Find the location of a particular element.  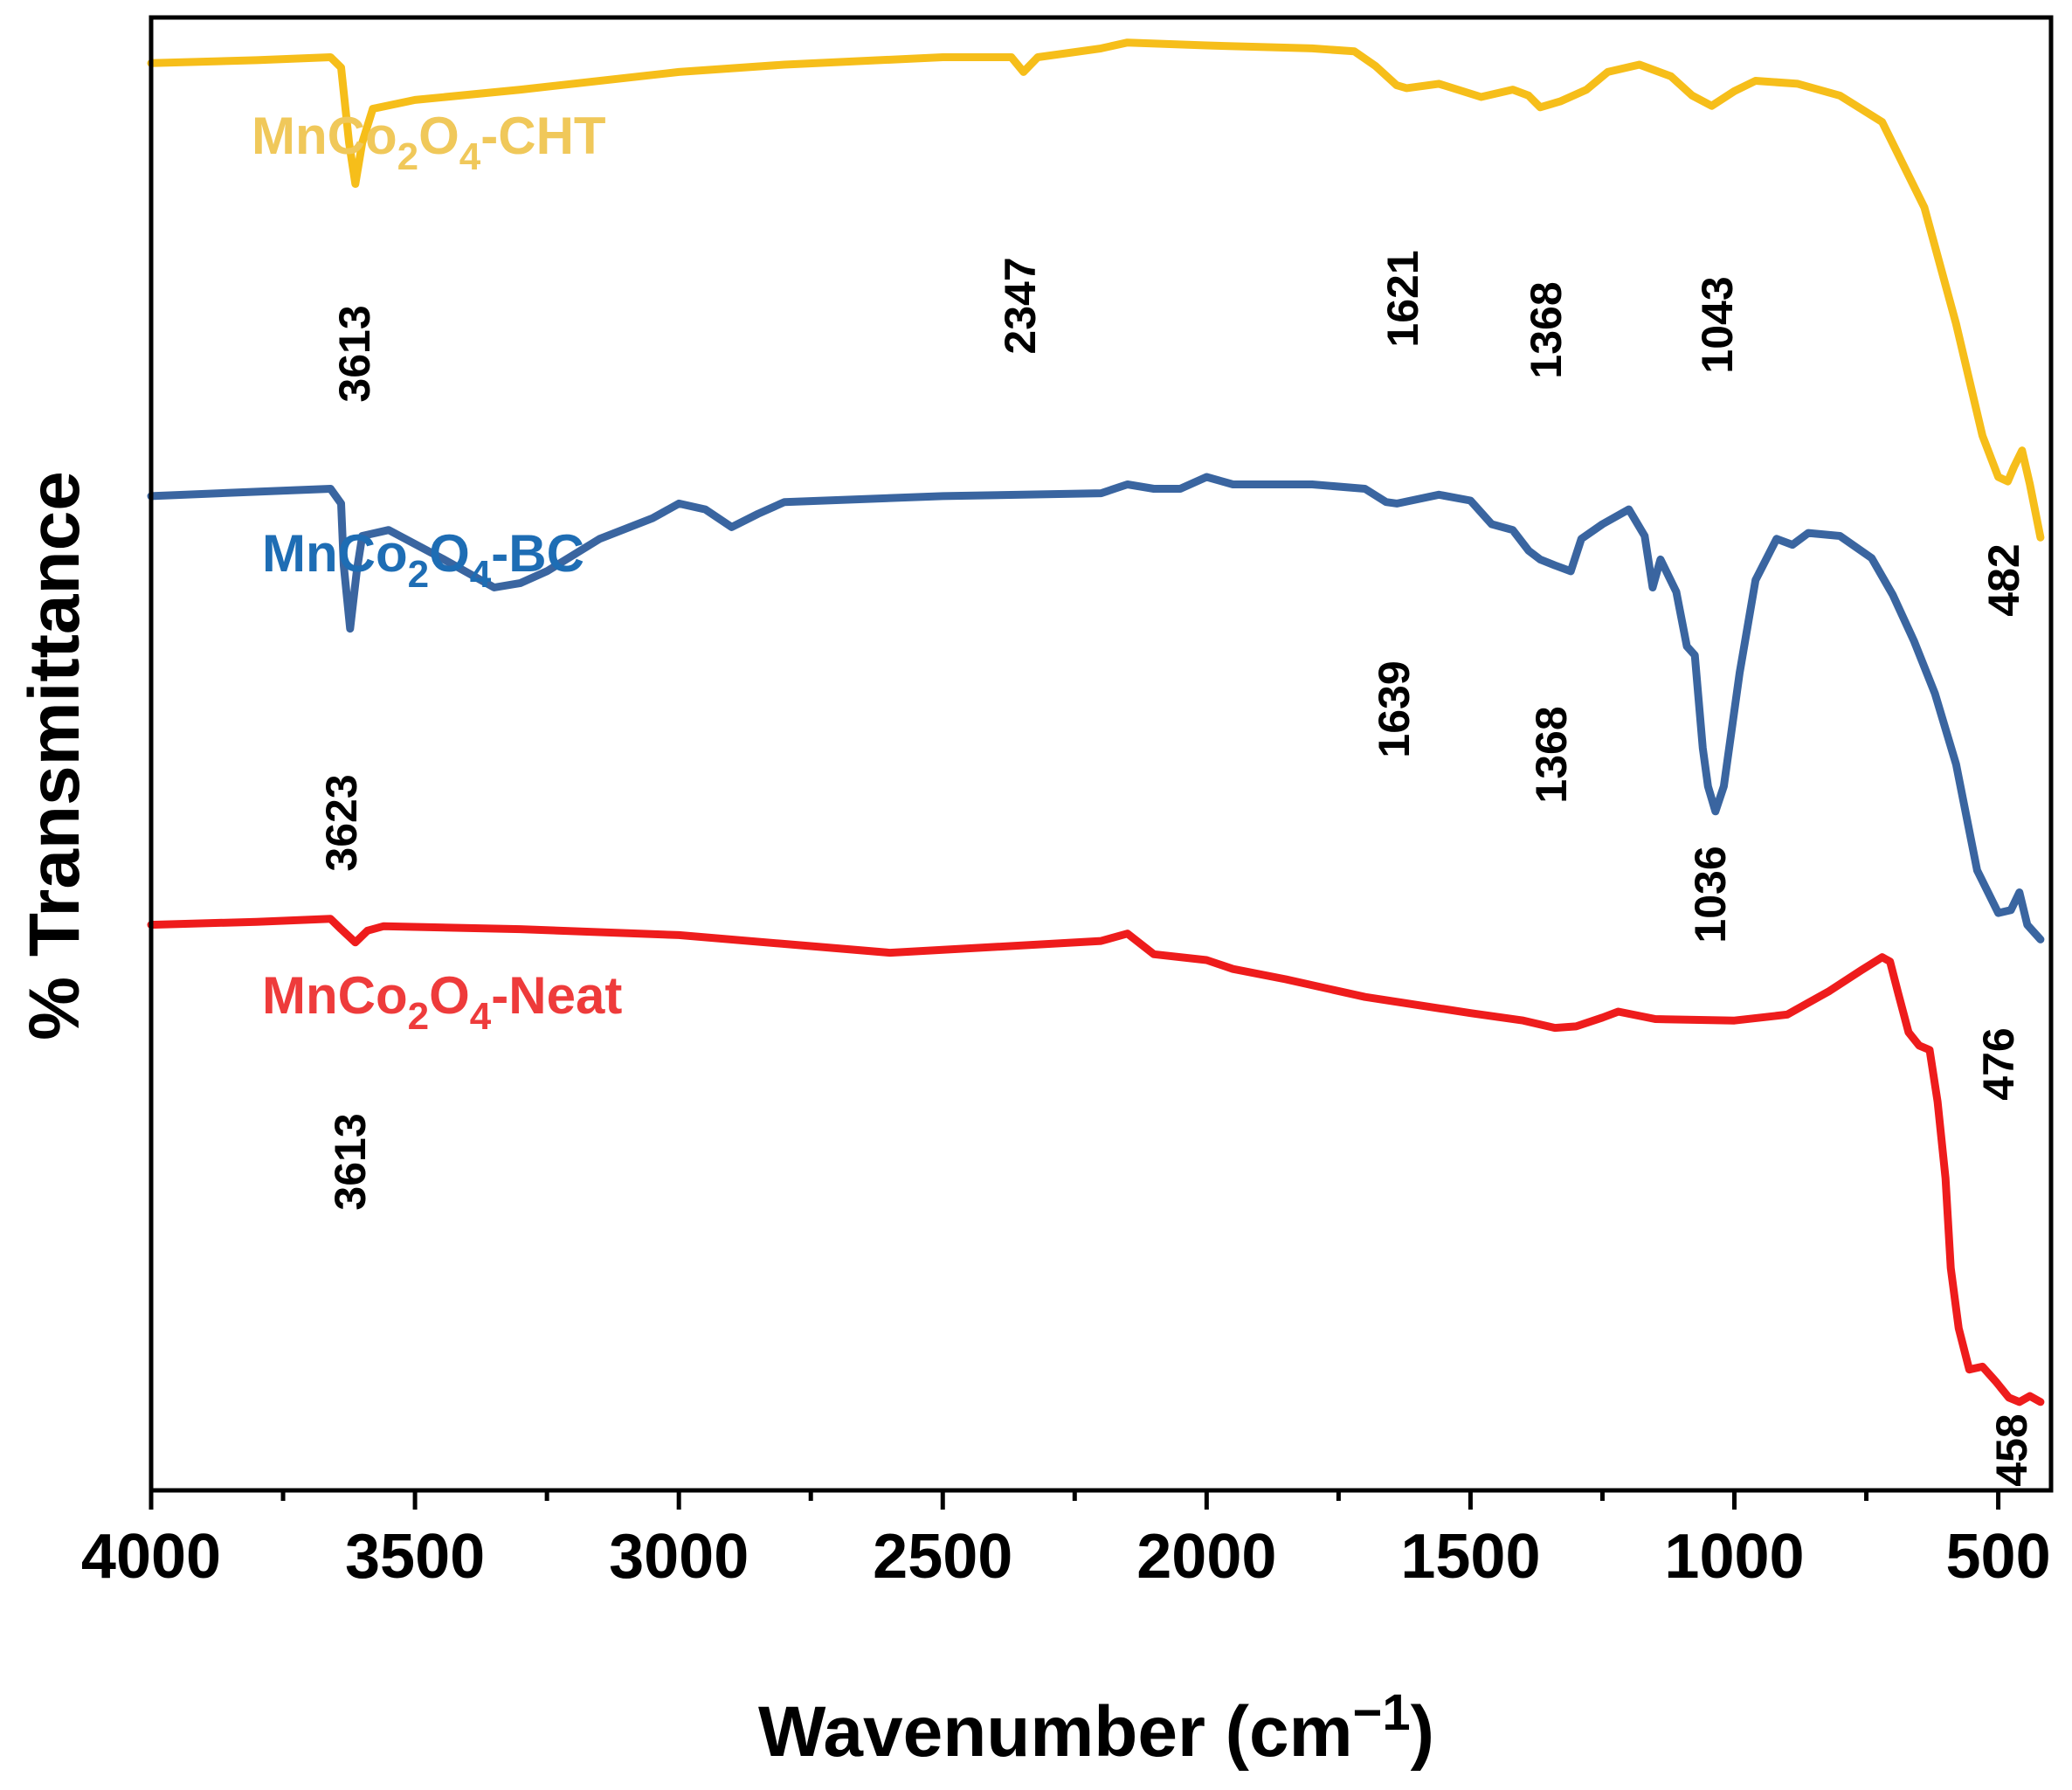

x-axis-ticks is located at coordinates (1074, 1500).